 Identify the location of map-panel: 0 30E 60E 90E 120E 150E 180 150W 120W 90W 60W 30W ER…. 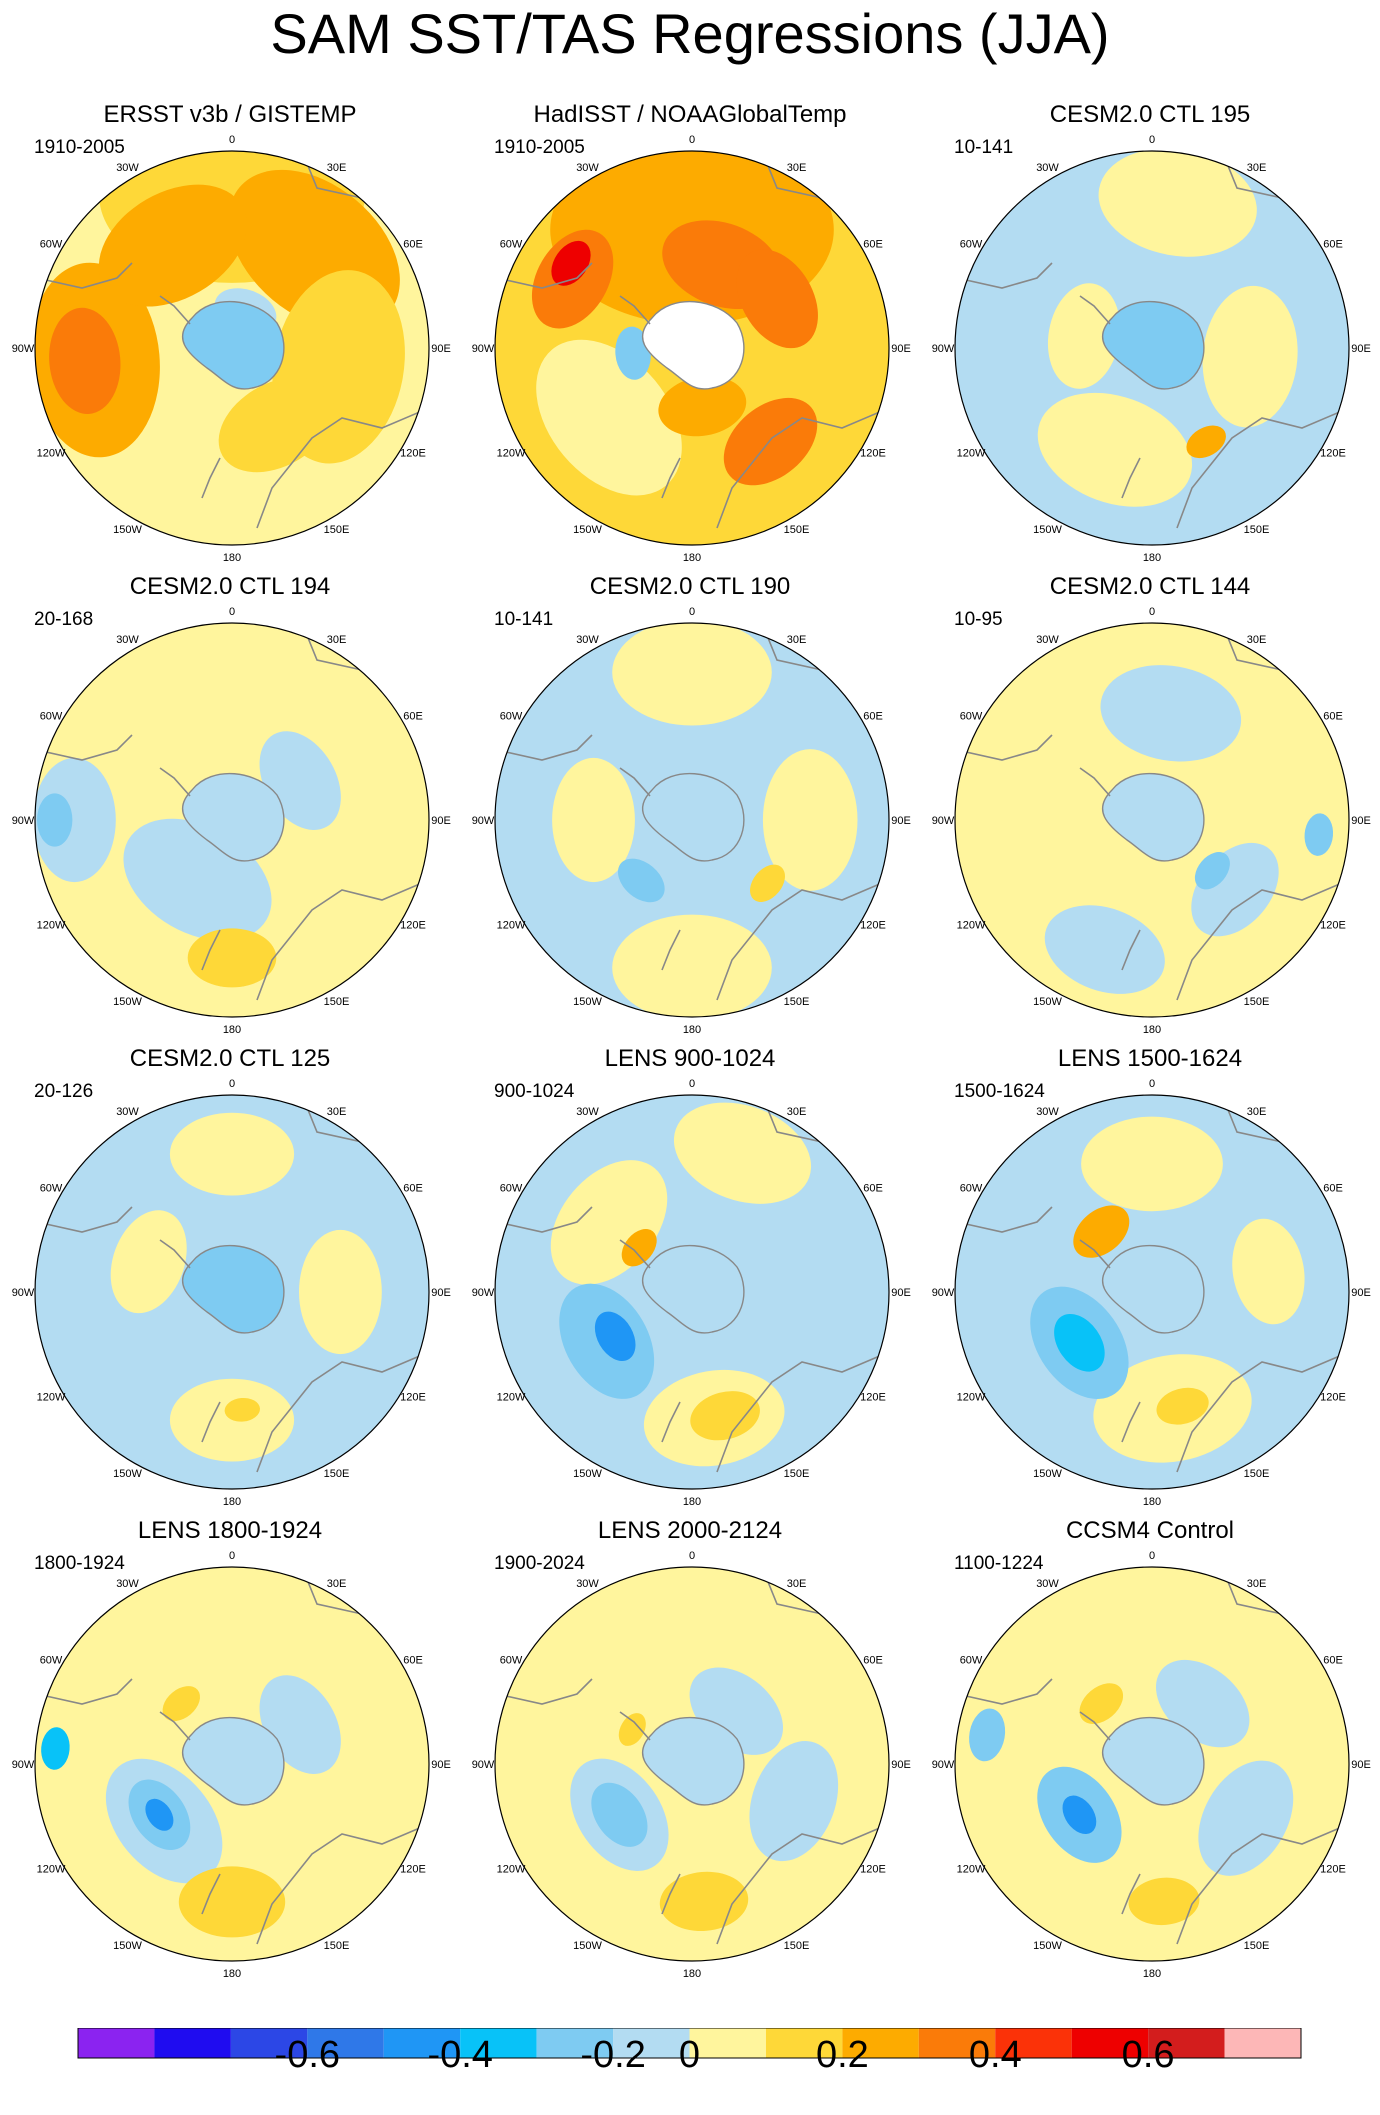
(230, 336).